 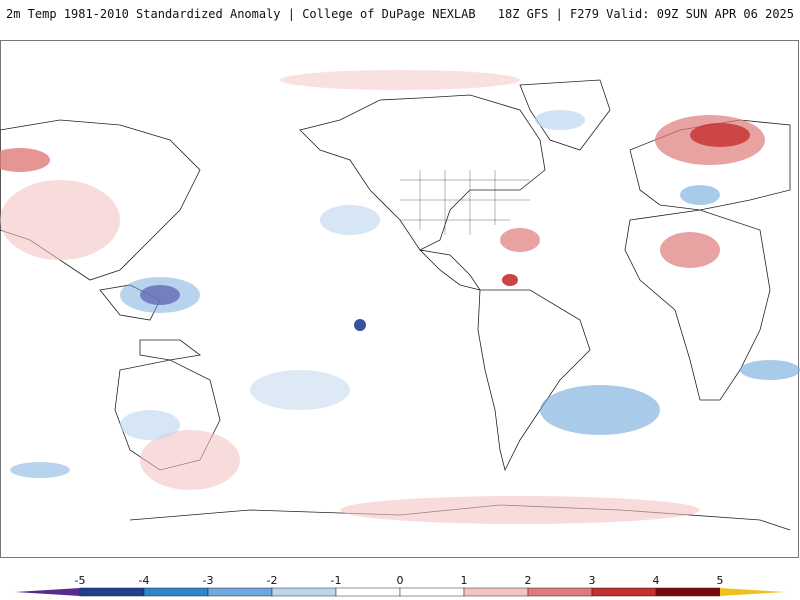 I want to click on colorbar-tick-label: 1, so click(x=464, y=580).